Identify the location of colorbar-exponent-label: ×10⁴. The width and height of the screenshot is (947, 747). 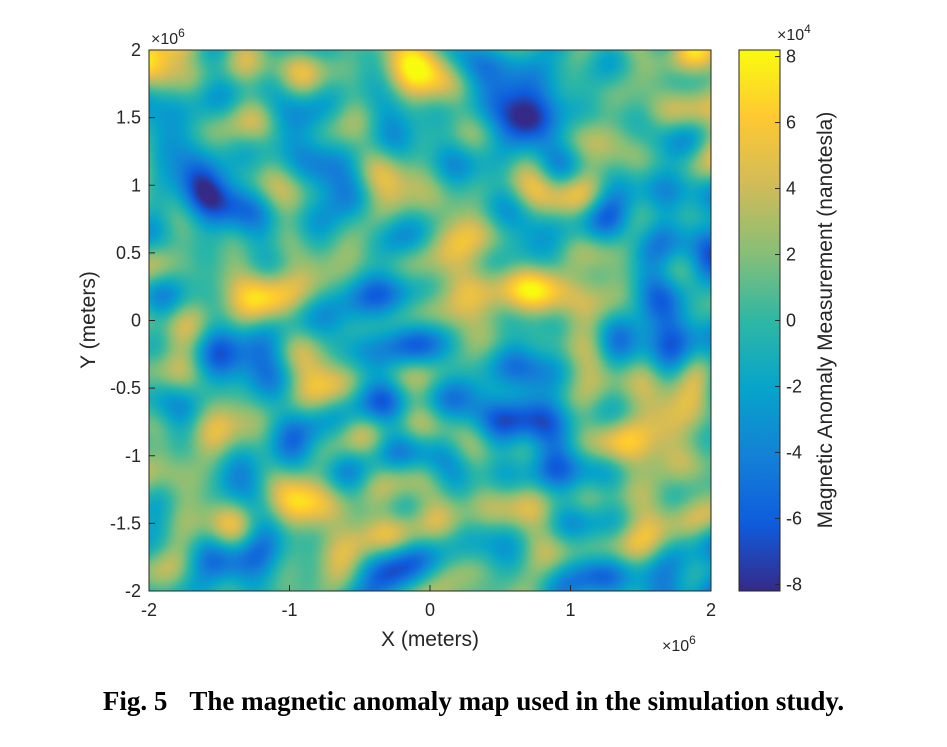
(794, 33).